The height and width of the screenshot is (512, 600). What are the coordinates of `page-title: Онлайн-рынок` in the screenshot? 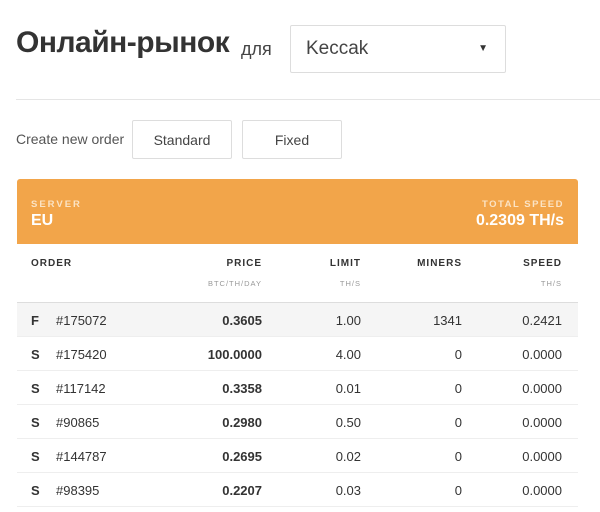 It's located at (123, 42).